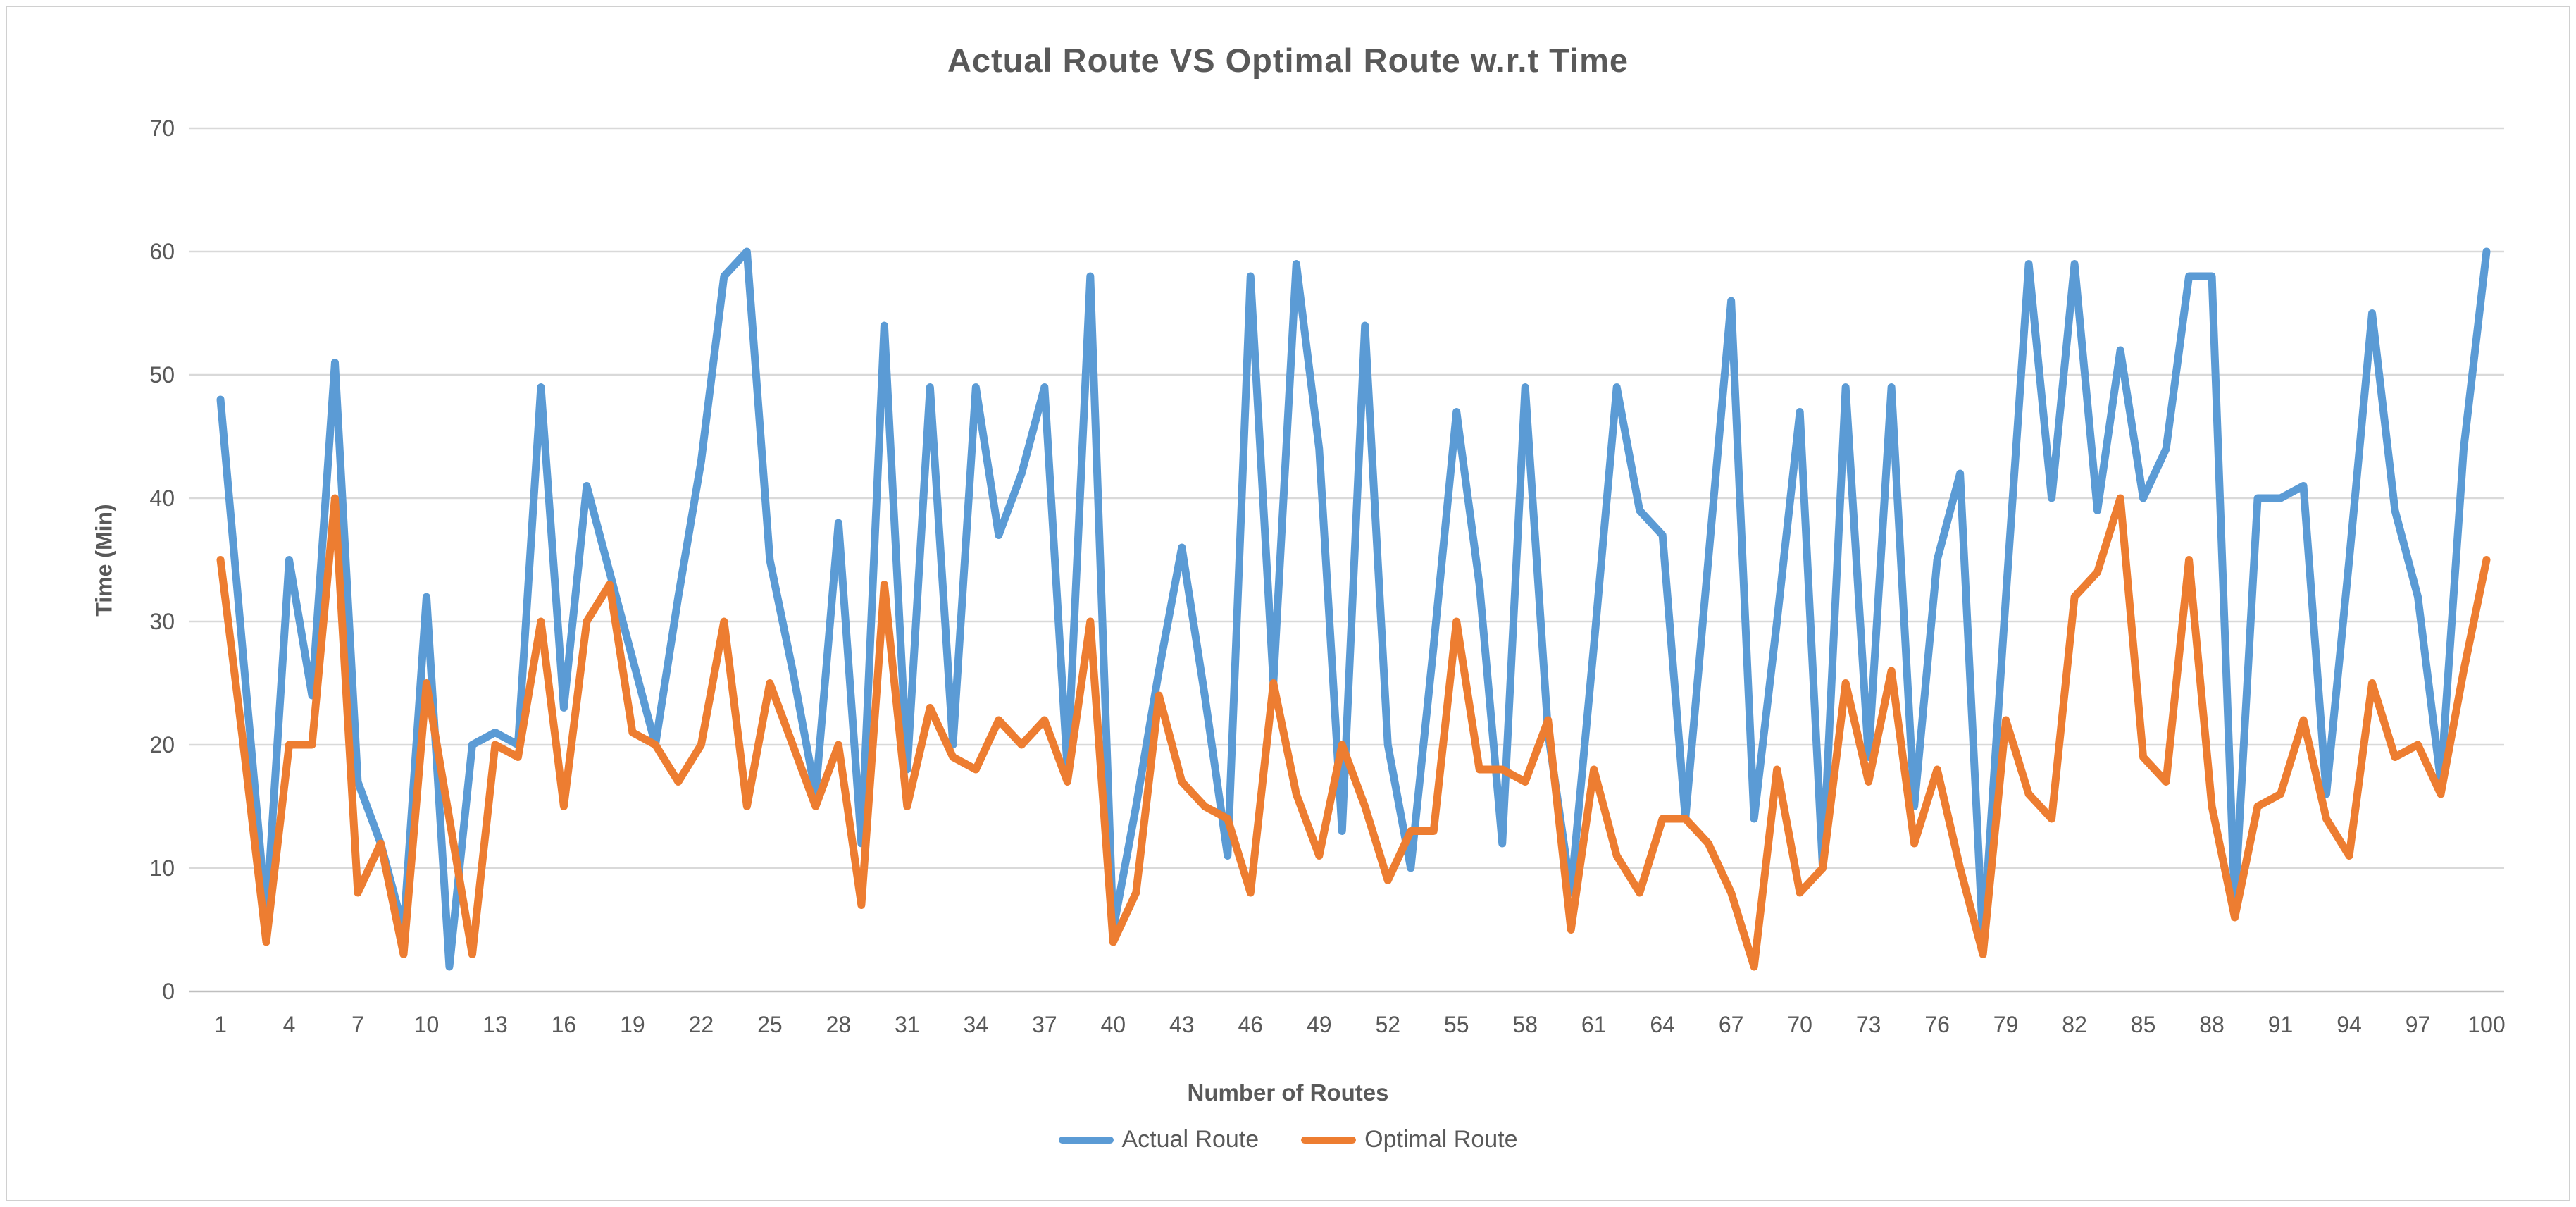  What do you see at coordinates (1250, 1024) in the screenshot?
I see `x-tick-label: 46` at bounding box center [1250, 1024].